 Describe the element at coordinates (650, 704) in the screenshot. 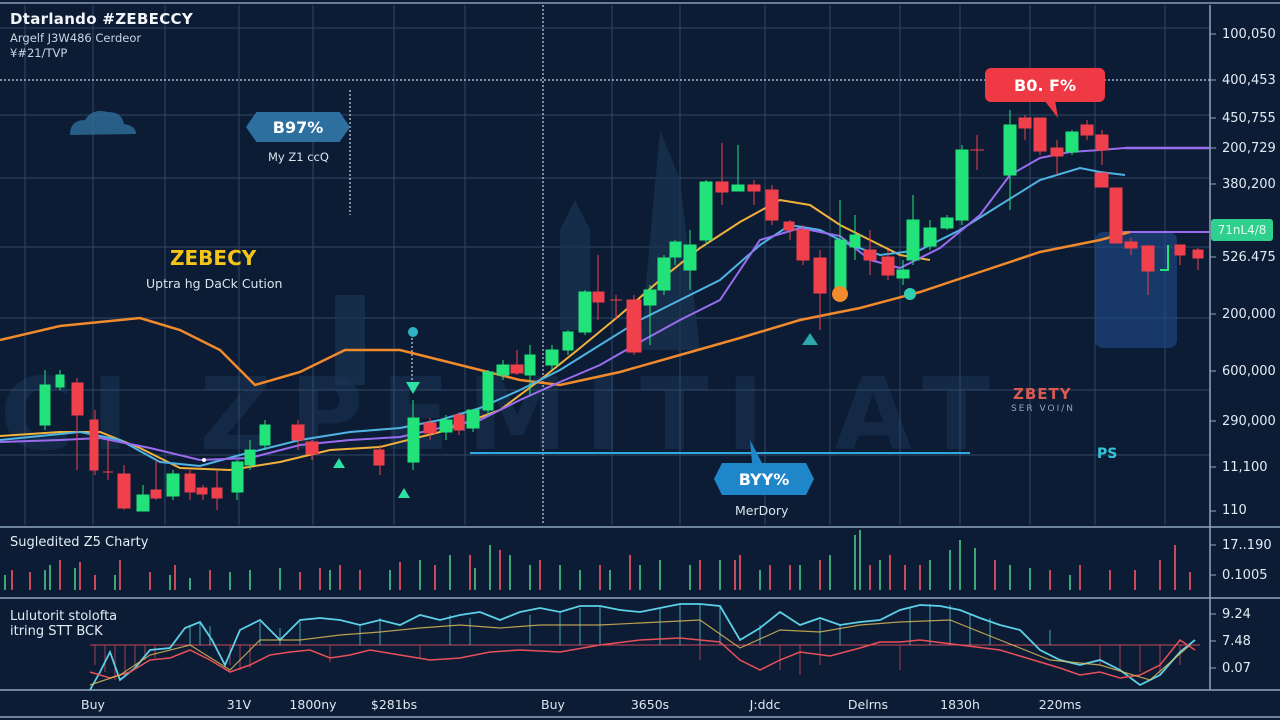

I see `time-axis-label: 3650s` at that location.